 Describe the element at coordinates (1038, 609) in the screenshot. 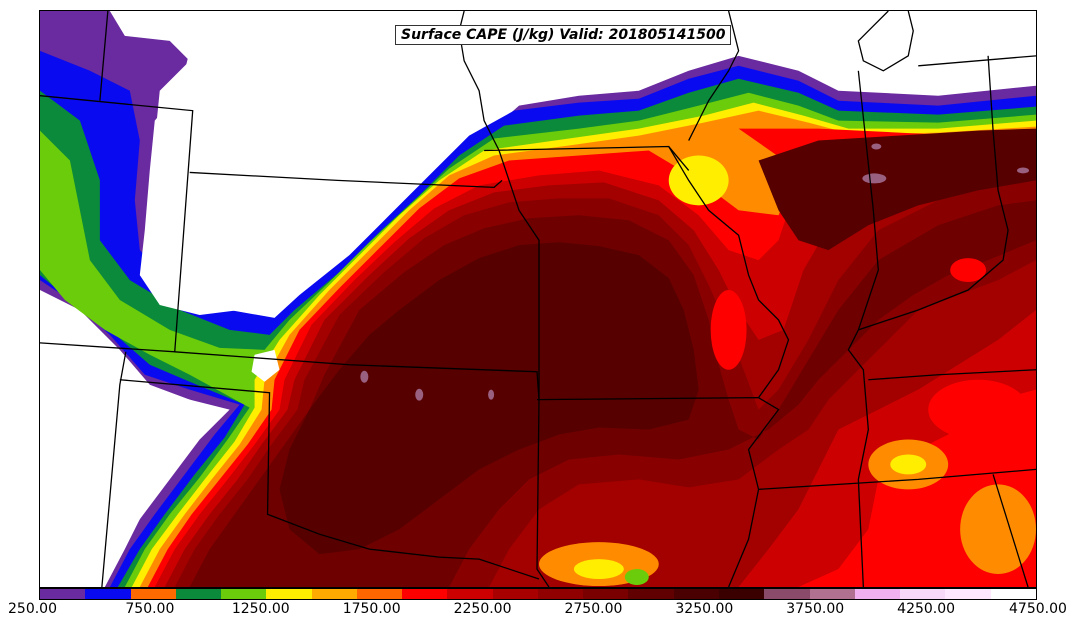

I see `colorbar-tick-label: 4750.00` at that location.